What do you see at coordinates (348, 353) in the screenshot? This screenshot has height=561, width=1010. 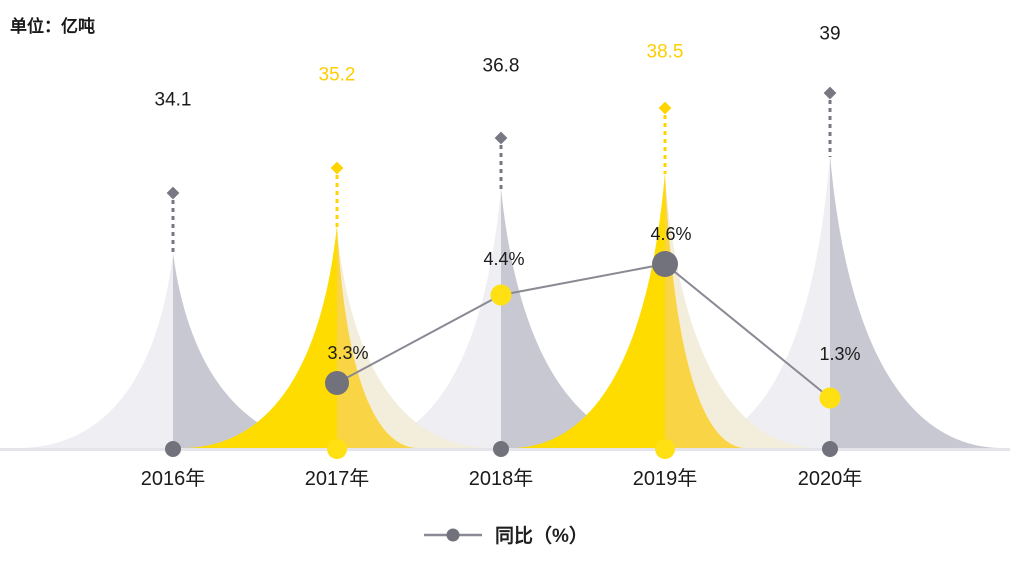 I see `yoy-label-2017: 3.3%` at bounding box center [348, 353].